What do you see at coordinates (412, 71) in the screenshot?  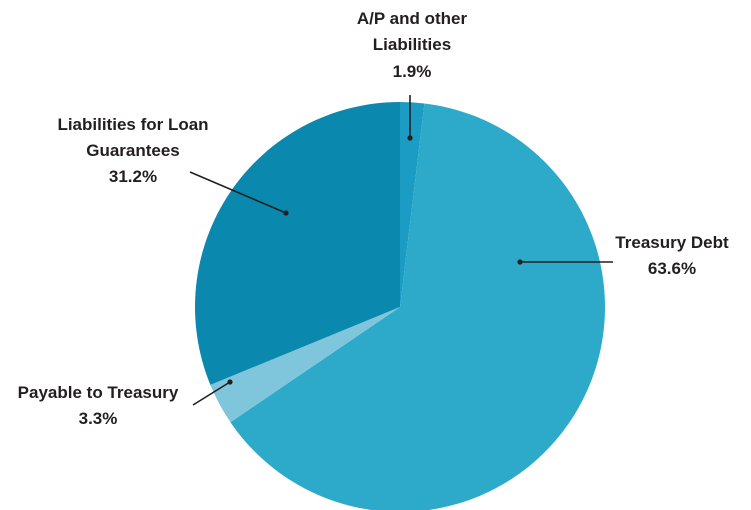 I see `slice-pct-ap: 1.9%` at bounding box center [412, 71].